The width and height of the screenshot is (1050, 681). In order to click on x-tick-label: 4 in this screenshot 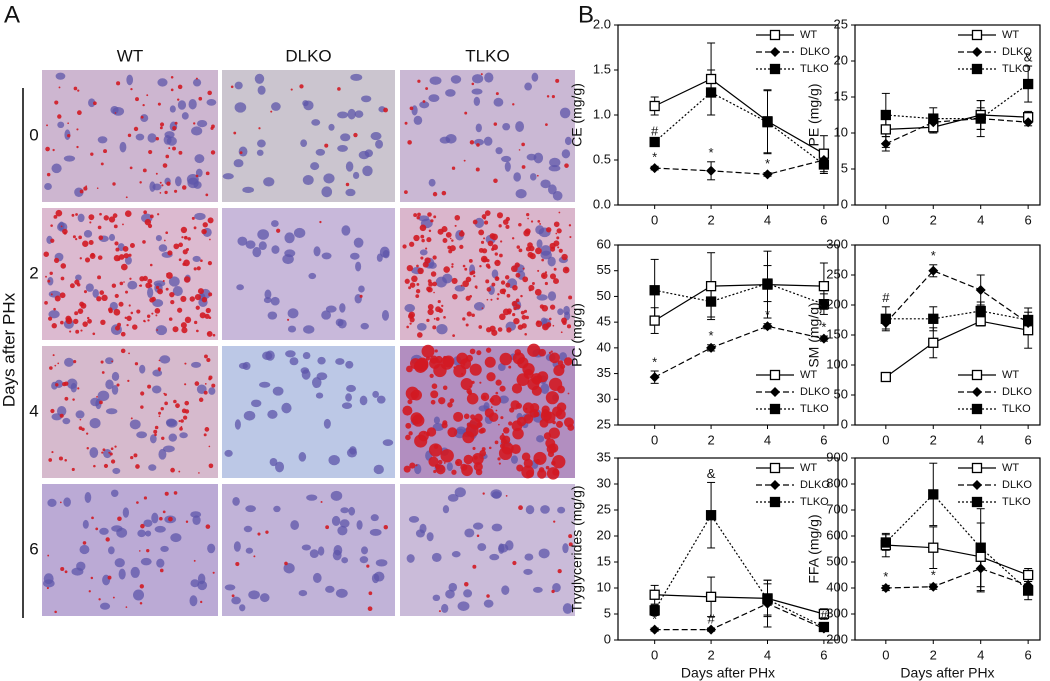, I will do `click(980, 439)`.